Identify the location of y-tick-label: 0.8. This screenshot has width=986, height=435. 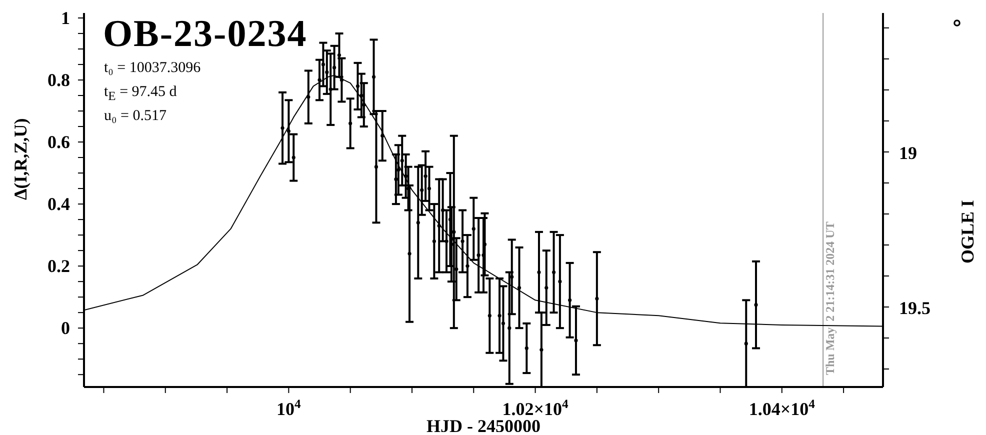
(59, 80).